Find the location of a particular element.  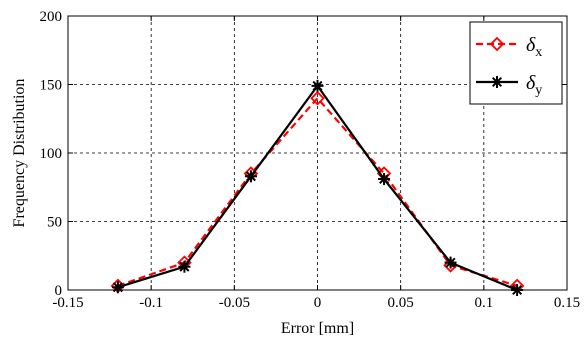

x-tick-label: -0.05 is located at coordinates (234, 303).